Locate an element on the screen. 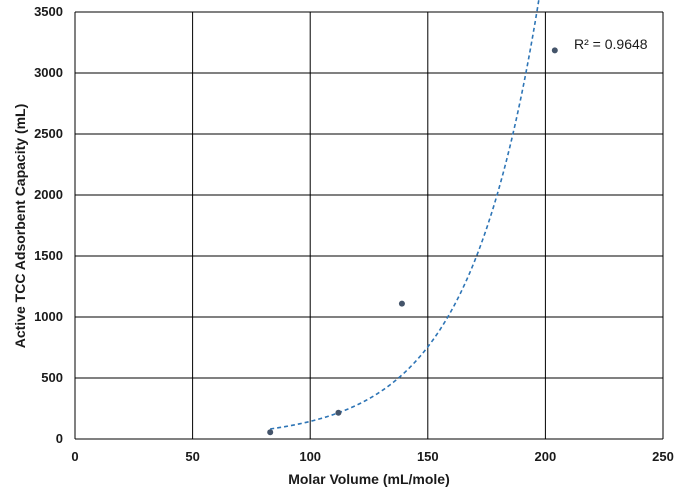 The width and height of the screenshot is (682, 489). x-tick-label: 50 is located at coordinates (192, 456).